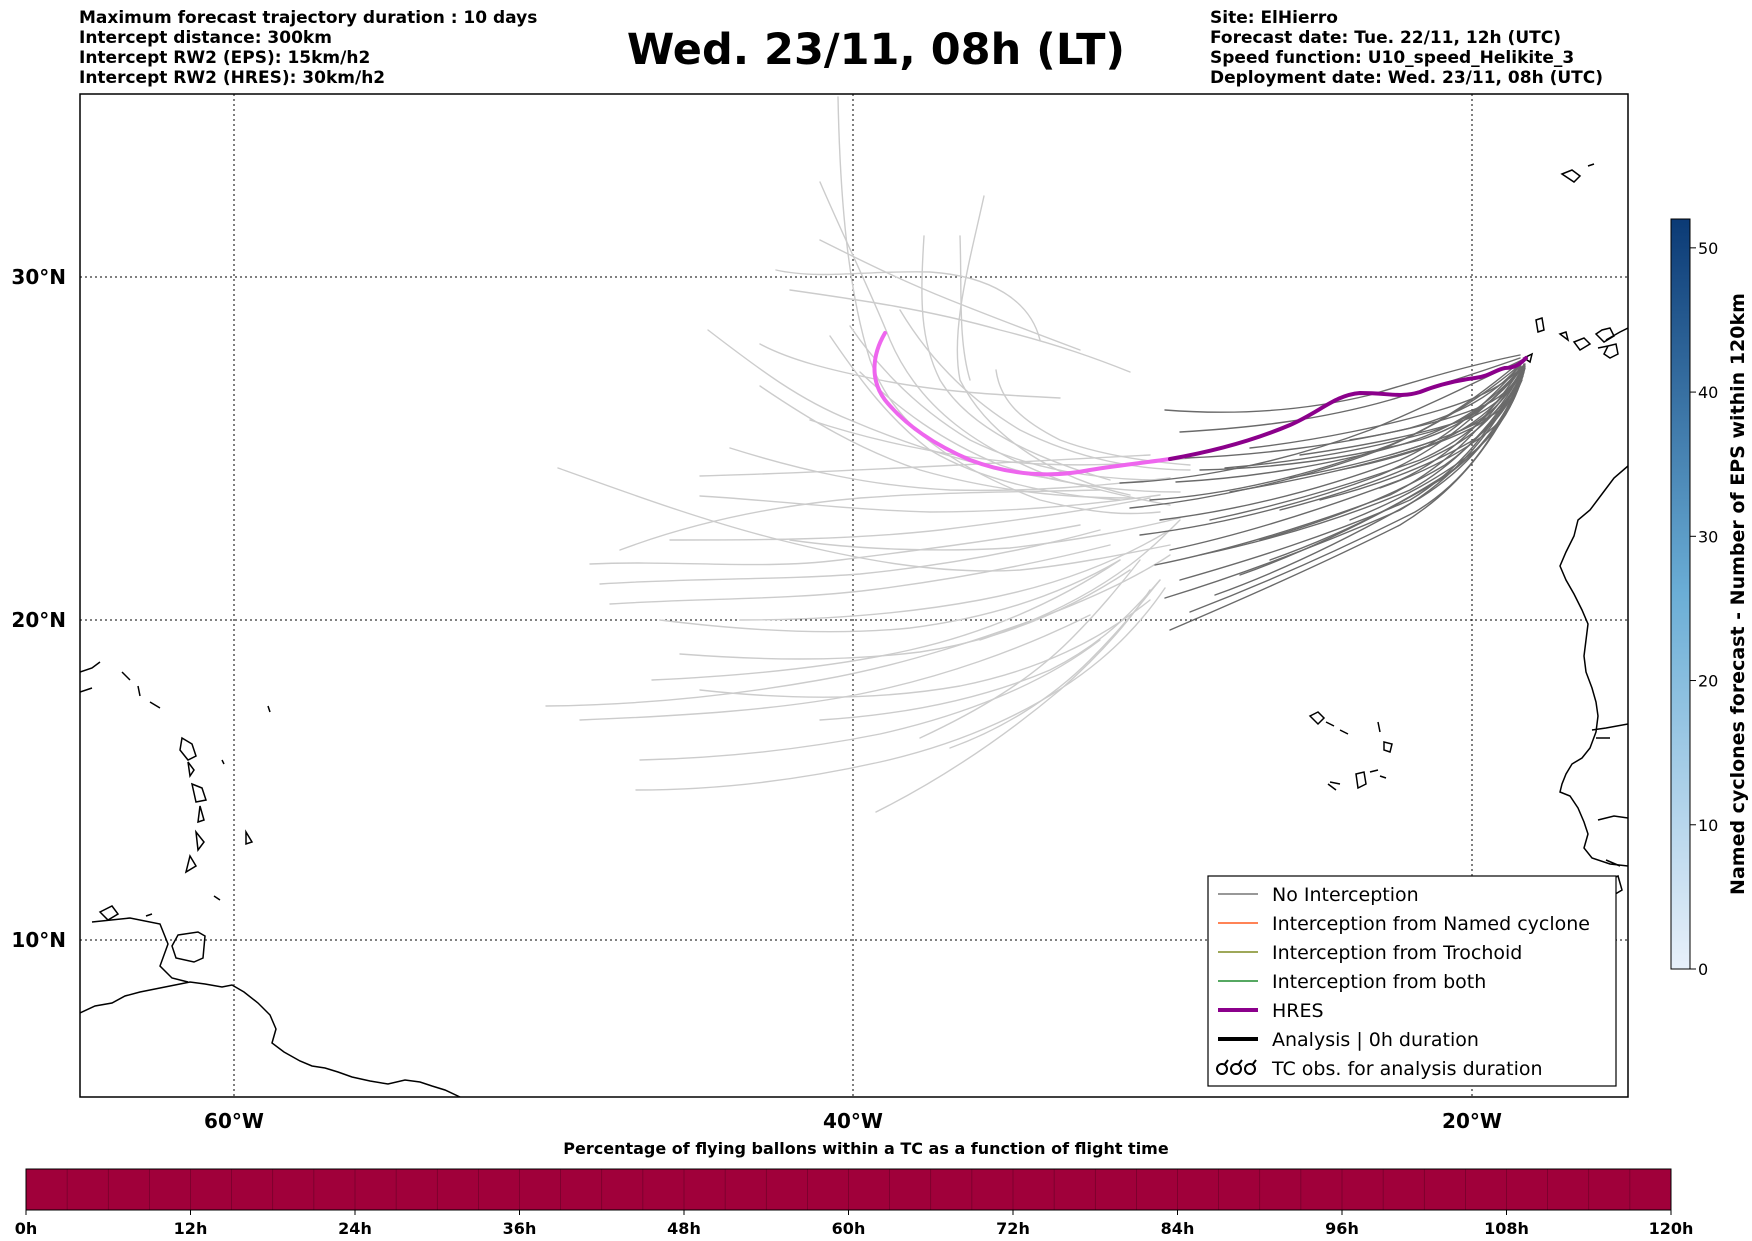  I want to click on hres-trajectory-main, so click(1348, 408).